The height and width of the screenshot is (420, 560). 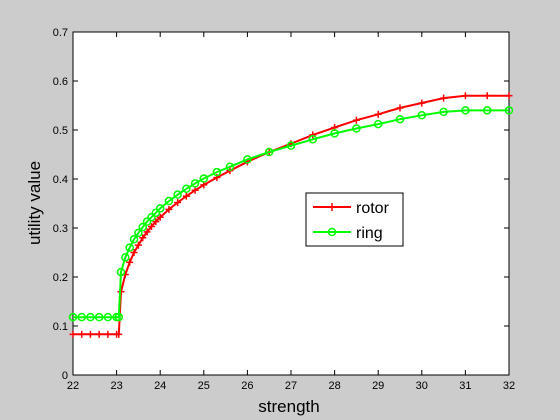 I want to click on legend-ring-label: ring, so click(x=369, y=233).